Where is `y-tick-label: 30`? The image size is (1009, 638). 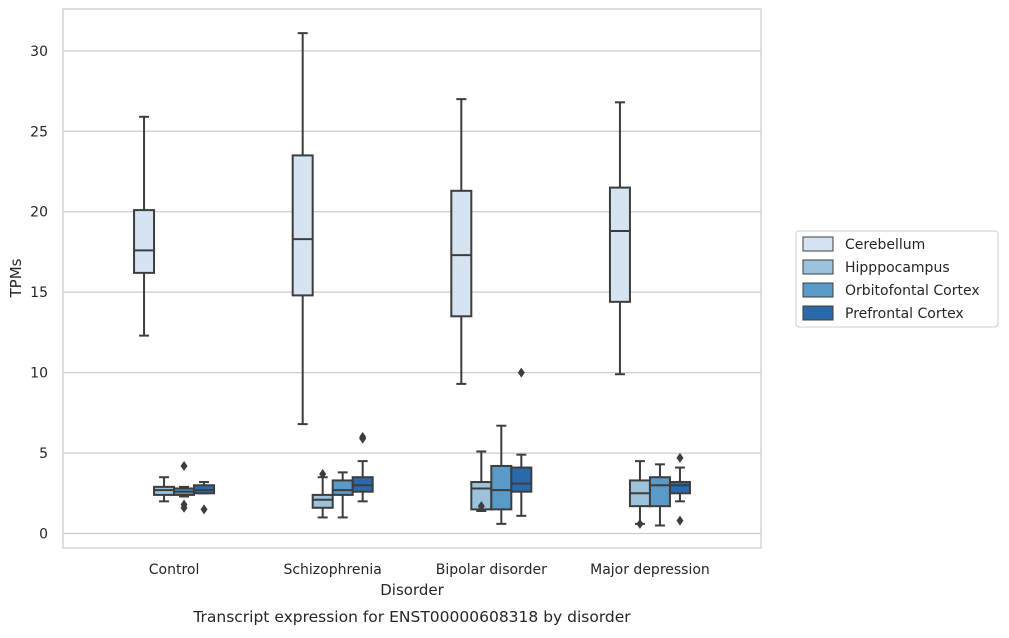 y-tick-label: 30 is located at coordinates (39, 52).